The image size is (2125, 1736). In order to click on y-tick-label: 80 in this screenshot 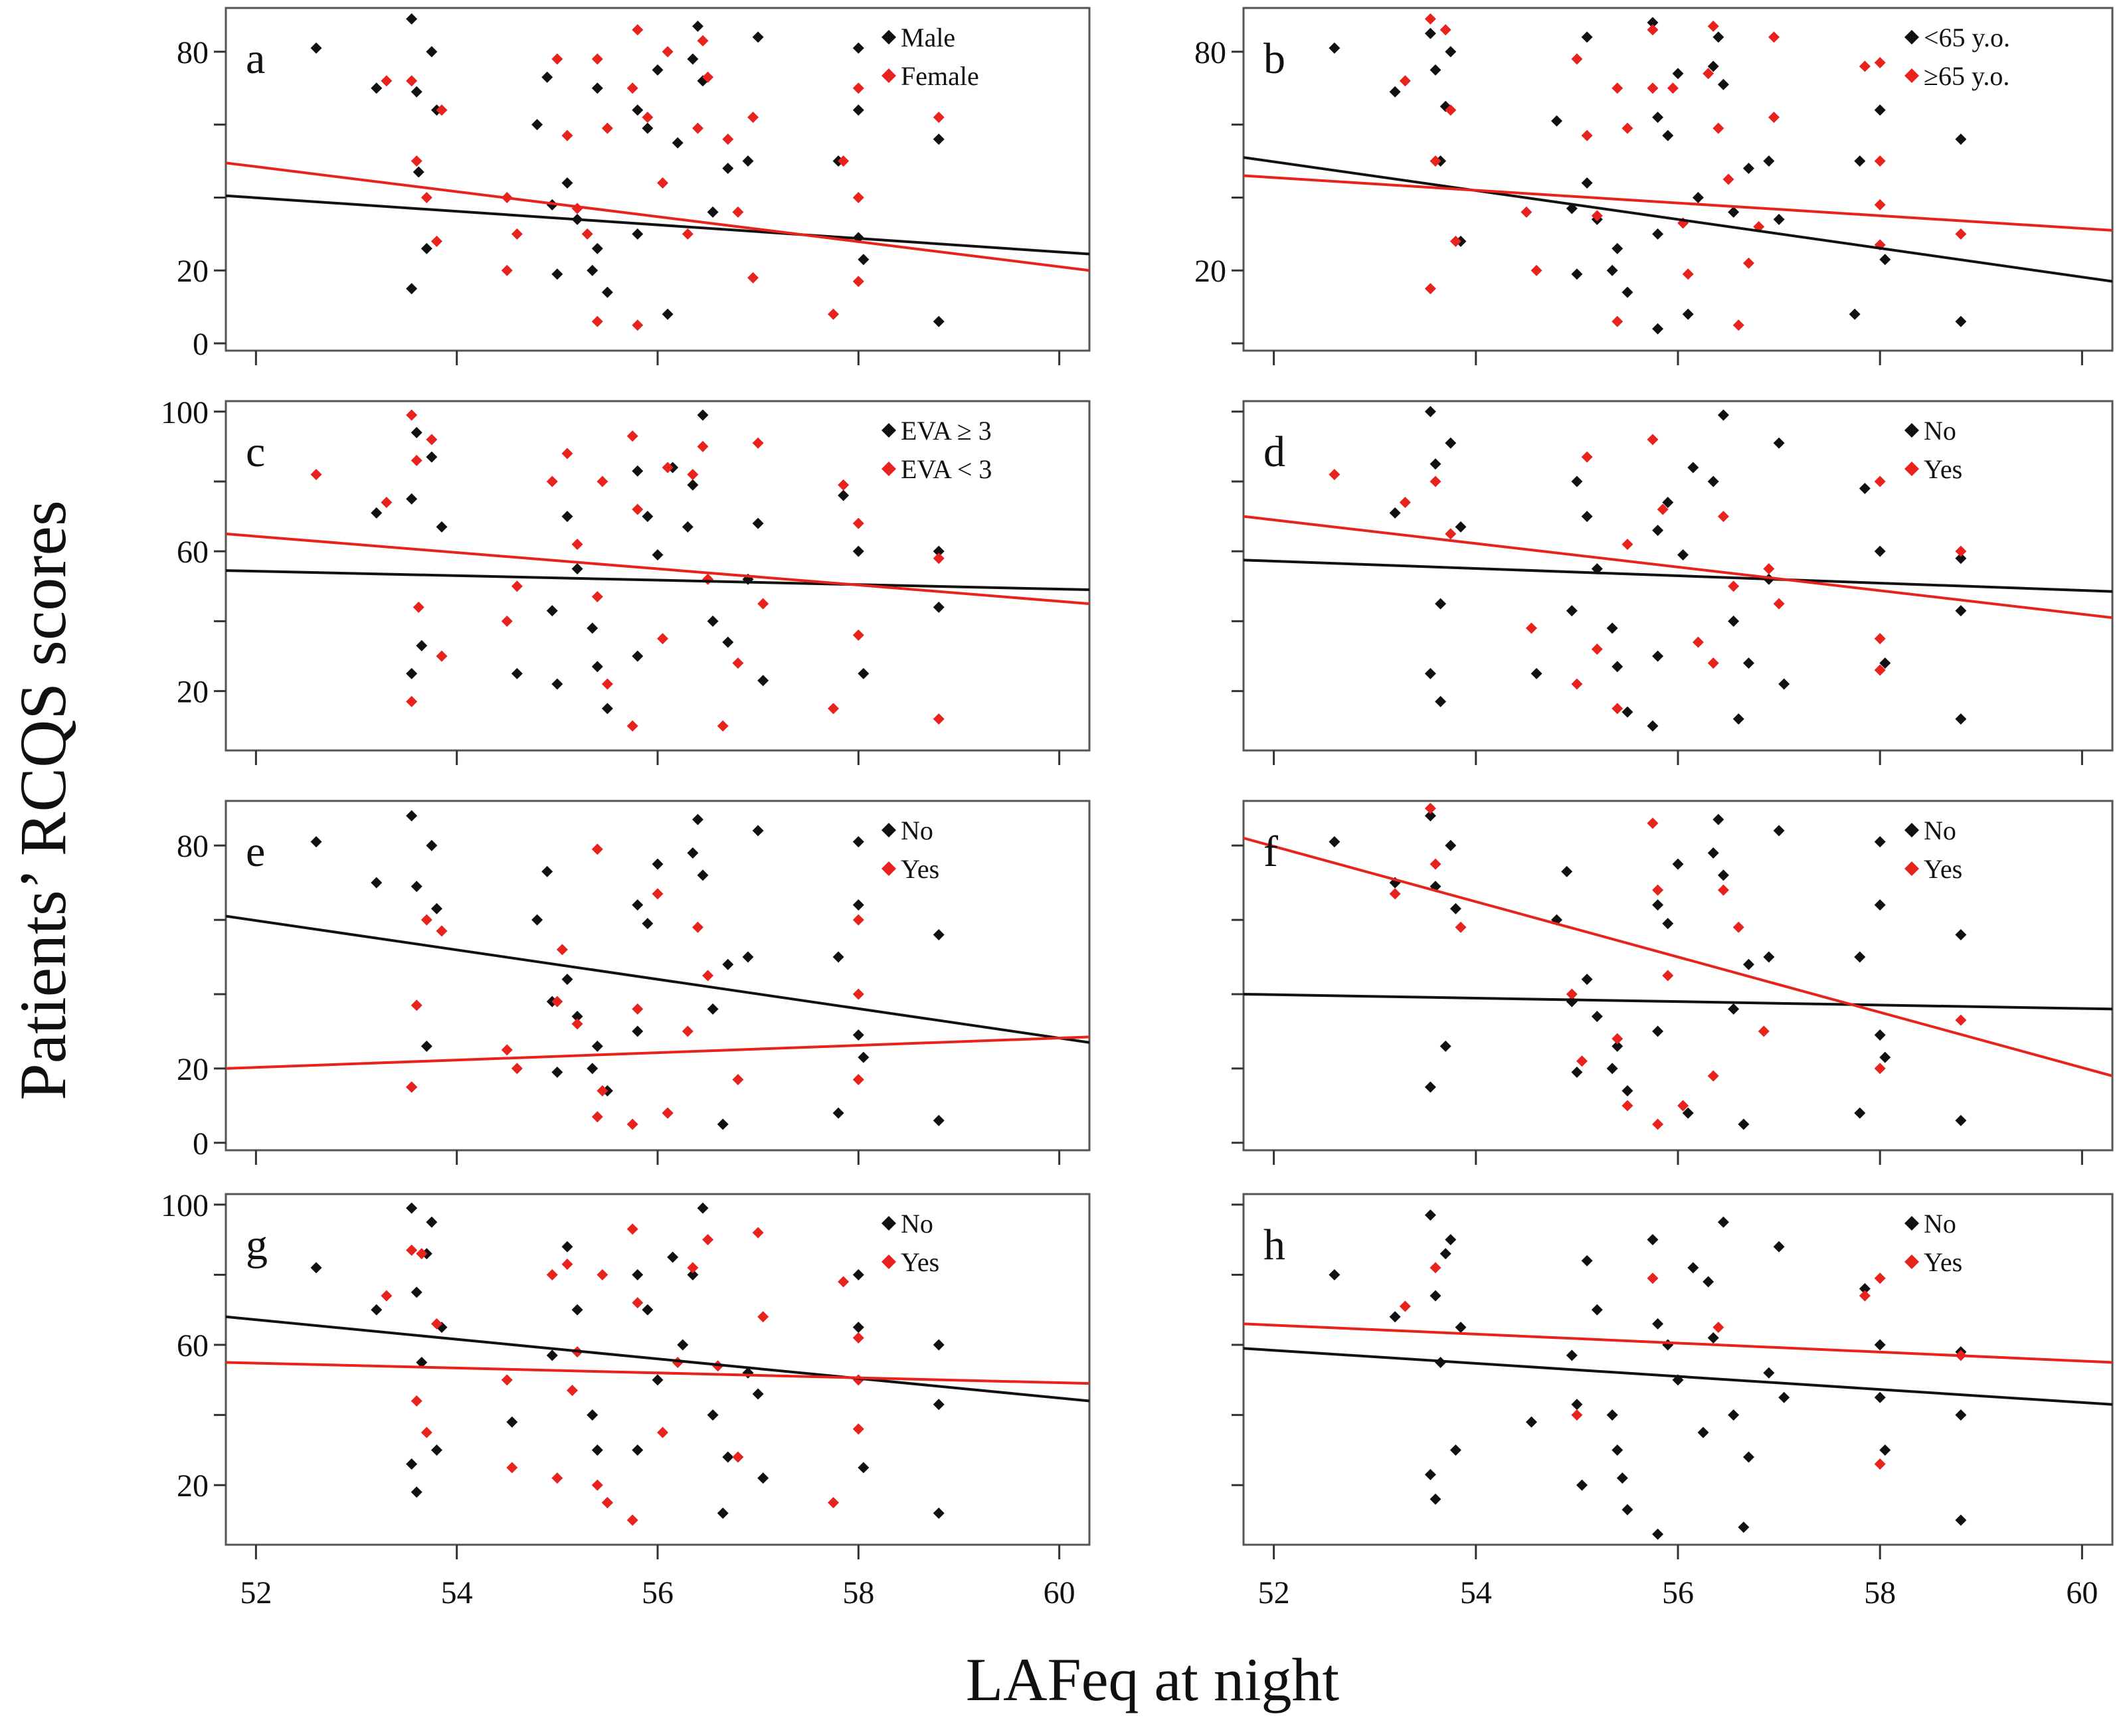, I will do `click(1210, 53)`.